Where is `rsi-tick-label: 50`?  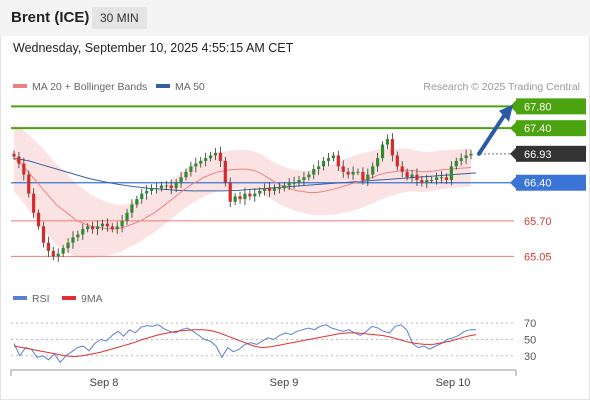
rsi-tick-label: 50 is located at coordinates (530, 340).